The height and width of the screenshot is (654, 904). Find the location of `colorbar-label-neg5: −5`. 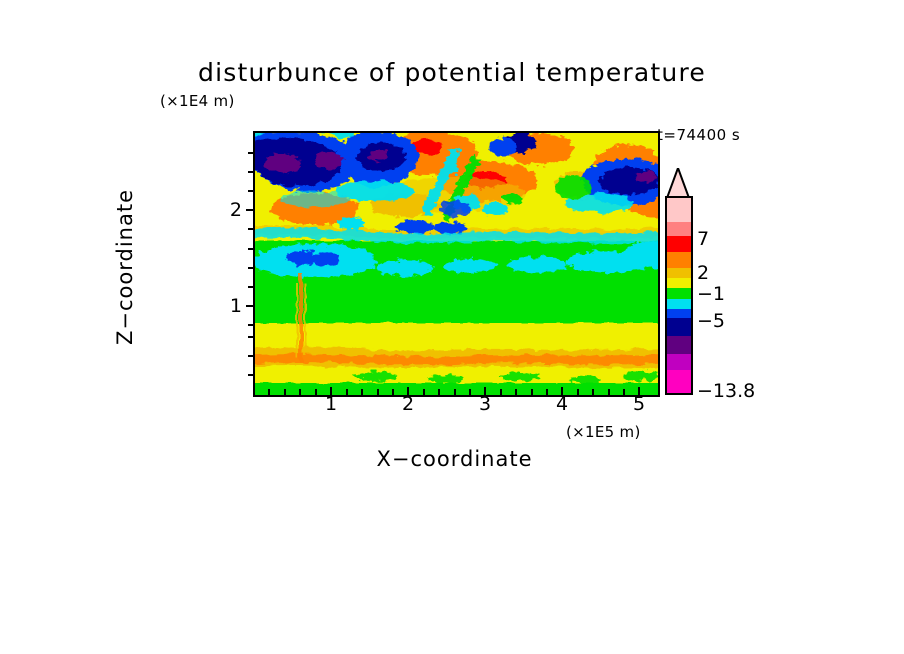

colorbar-label-neg5: −5 is located at coordinates (711, 321).